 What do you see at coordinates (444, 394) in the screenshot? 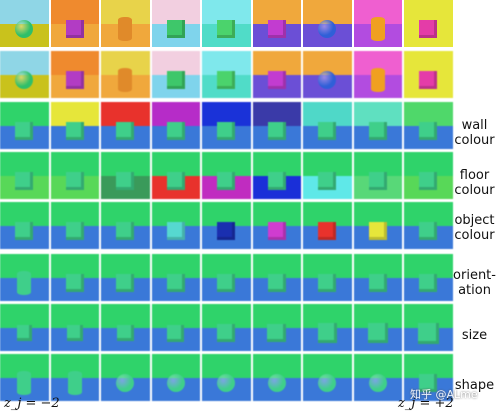
I see `watermark: 知乎 @ALme` at bounding box center [444, 394].